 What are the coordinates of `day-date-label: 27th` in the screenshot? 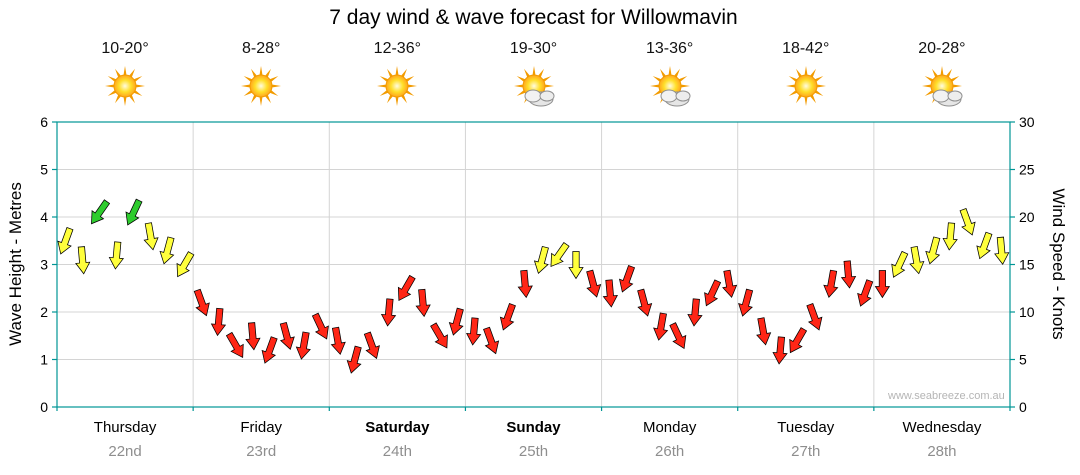 It's located at (806, 451).